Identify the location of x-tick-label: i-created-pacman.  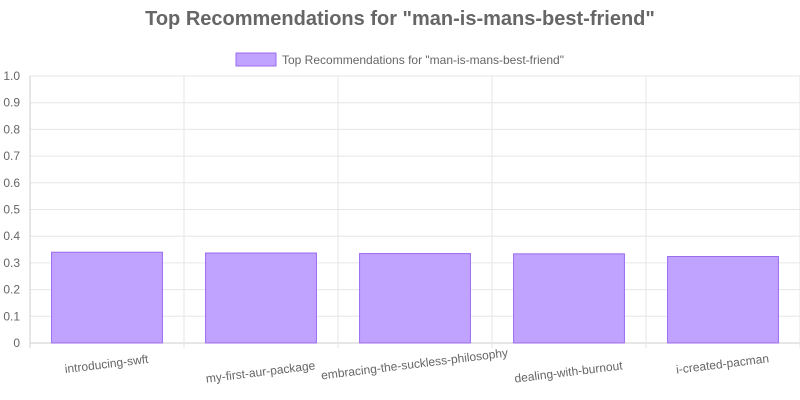
(722, 363).